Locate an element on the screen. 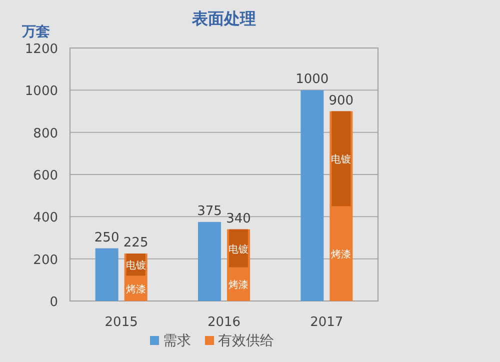  data-label: 900 is located at coordinates (341, 100).